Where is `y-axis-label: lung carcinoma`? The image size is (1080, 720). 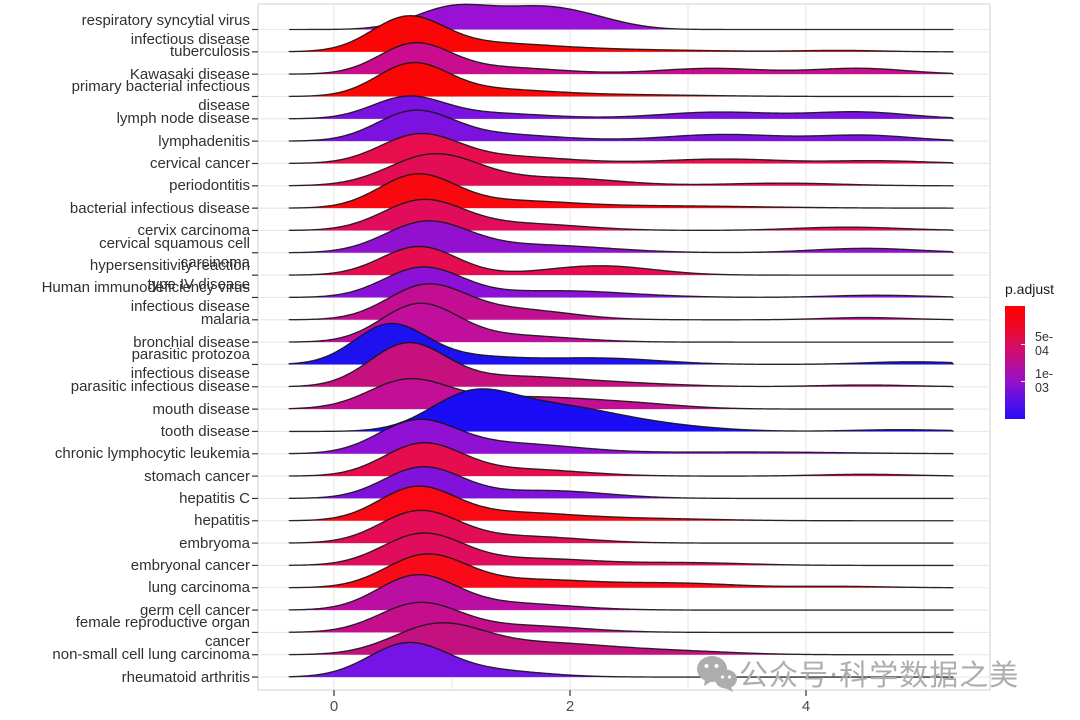 y-axis-label: lung carcinoma is located at coordinates (199, 588).